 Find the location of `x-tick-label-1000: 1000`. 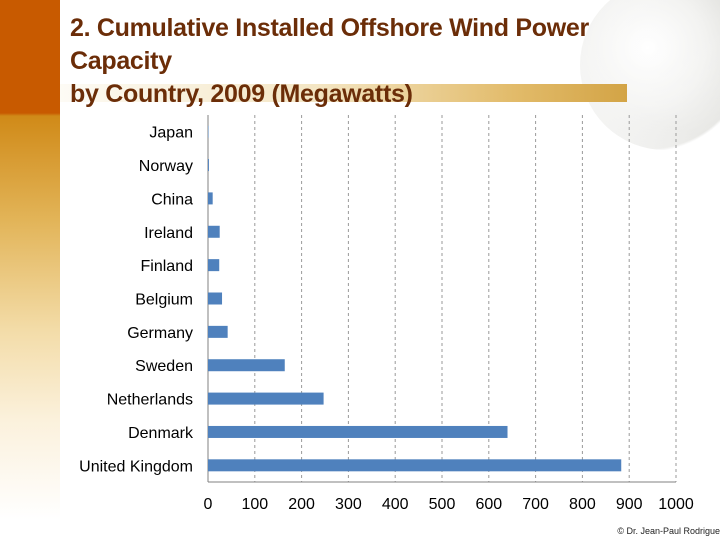

x-tick-label-1000: 1000 is located at coordinates (676, 504).